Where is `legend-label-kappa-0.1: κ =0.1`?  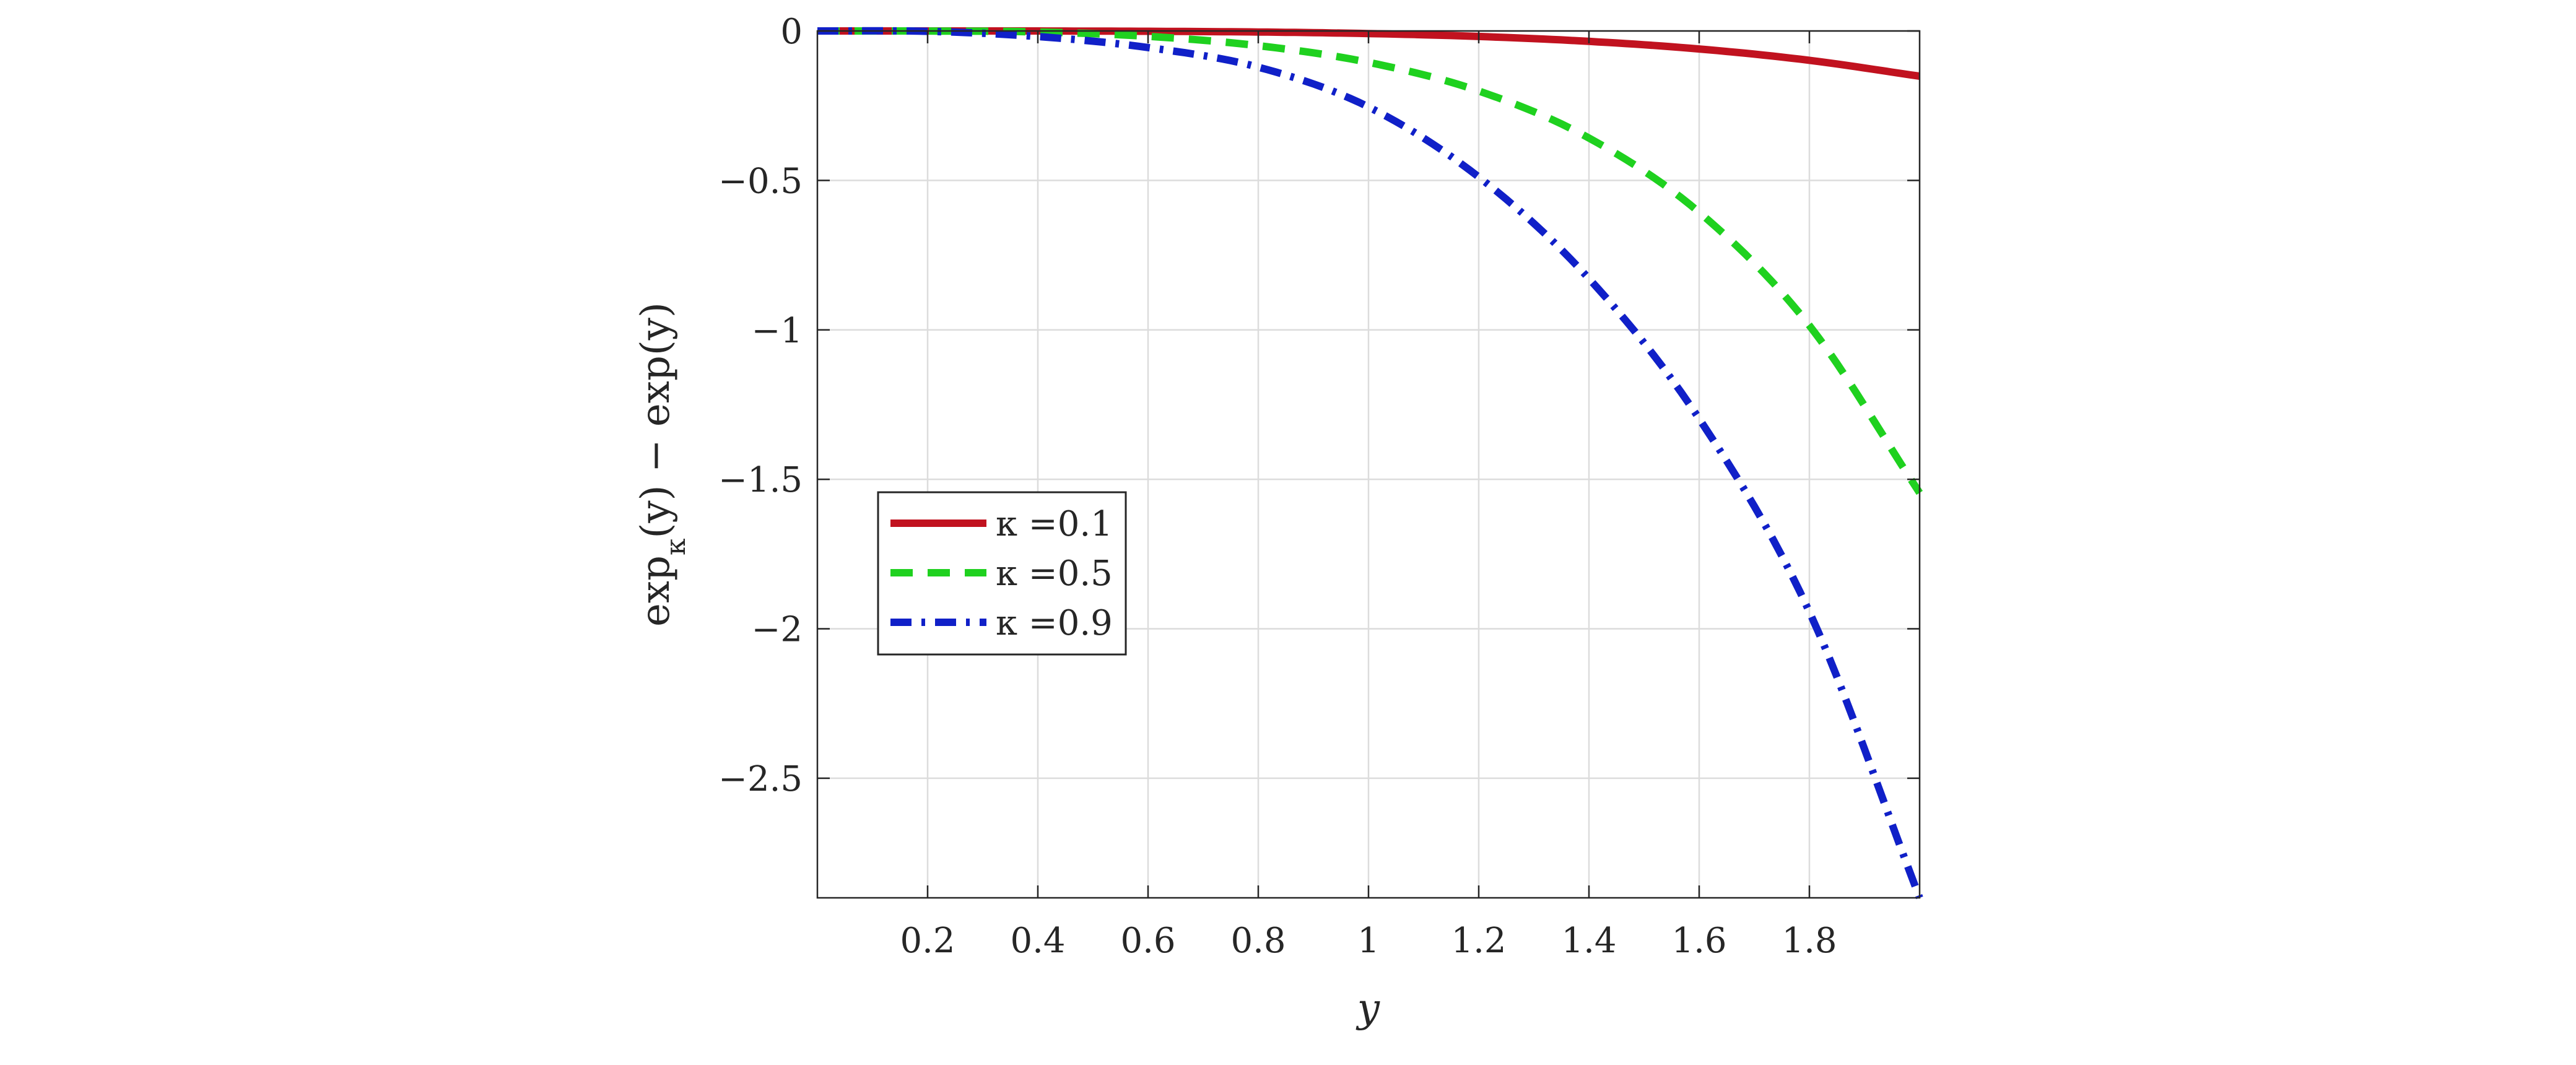
legend-label-kappa-0.1: κ =0.1 is located at coordinates (1054, 524).